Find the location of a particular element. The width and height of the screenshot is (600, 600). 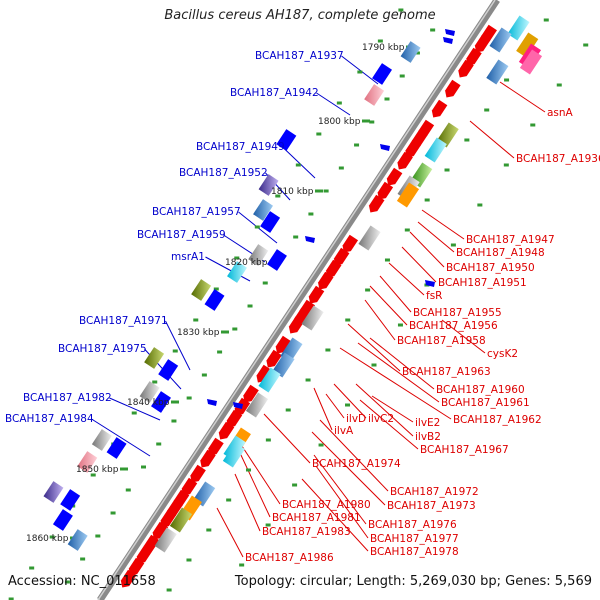

gene-label-right: BCAH187_A1981 is located at coordinates (316, 518).